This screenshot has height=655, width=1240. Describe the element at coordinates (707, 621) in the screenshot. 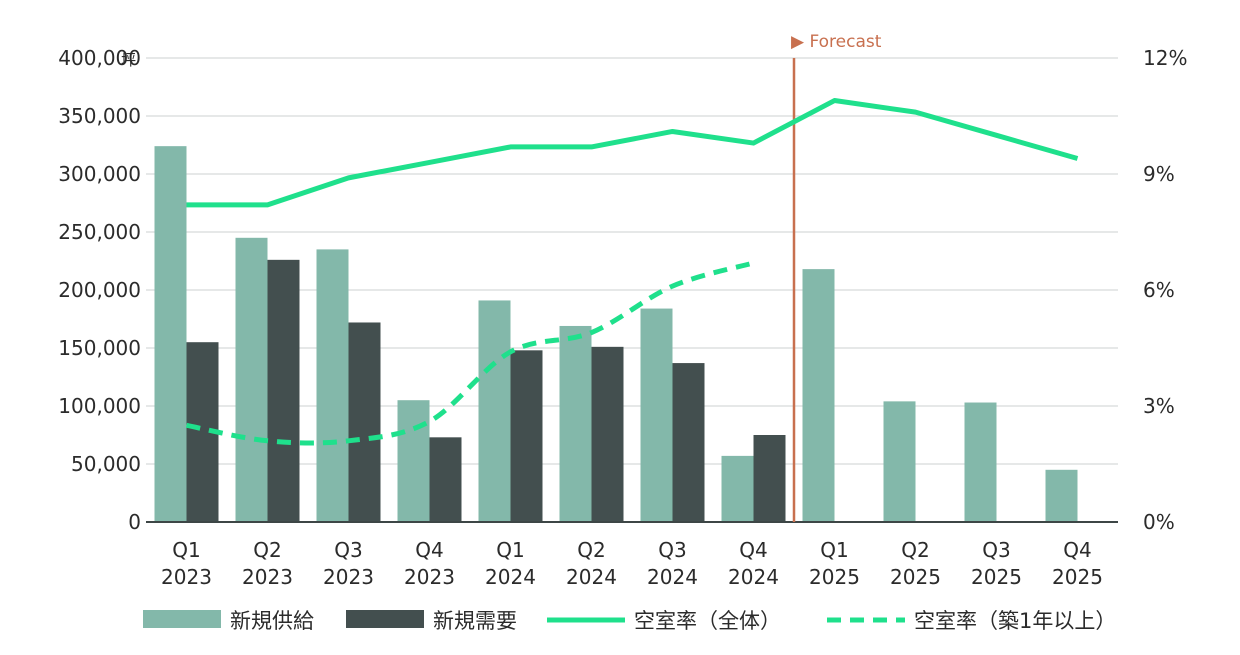

I see `legend-label: 空室率（全体）` at that location.